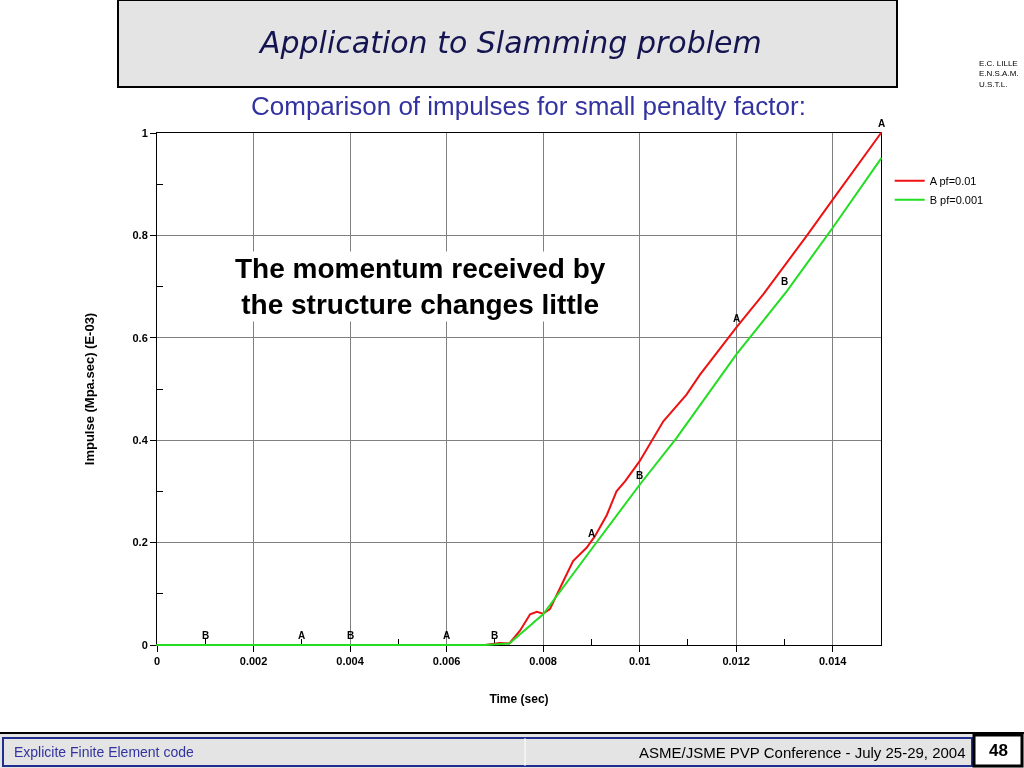 The image size is (1024, 768). What do you see at coordinates (953, 181) in the screenshot?
I see `legend-label: A pf=0.01` at bounding box center [953, 181].